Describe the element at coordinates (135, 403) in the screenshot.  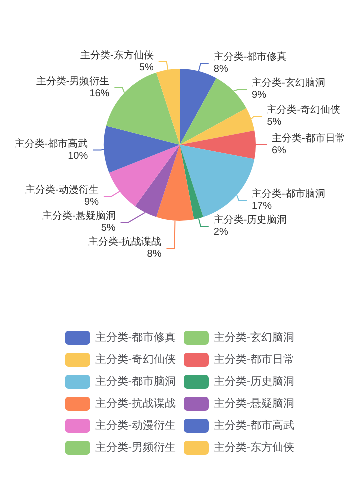
I see `legend-label: 主分类-抗战谍战` at that location.